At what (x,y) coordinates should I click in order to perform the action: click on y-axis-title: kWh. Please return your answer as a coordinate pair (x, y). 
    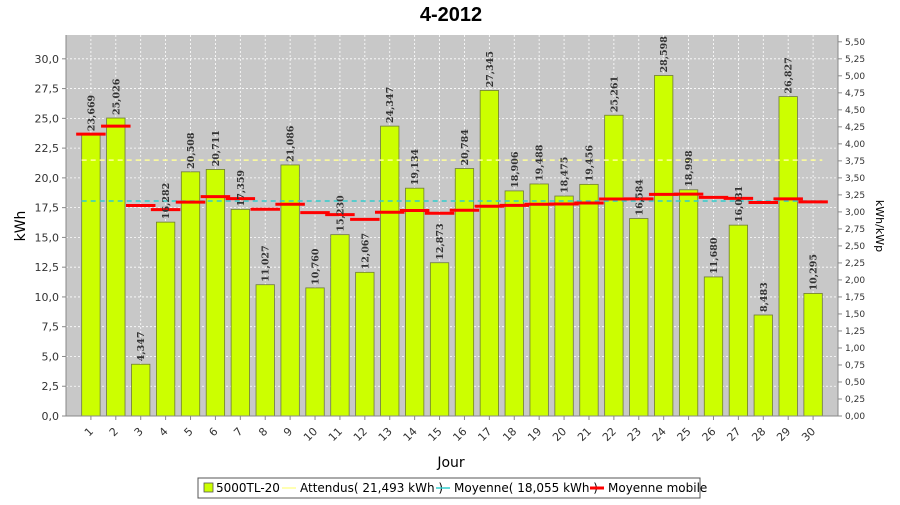
    Looking at the image, I should click on (21, 226).